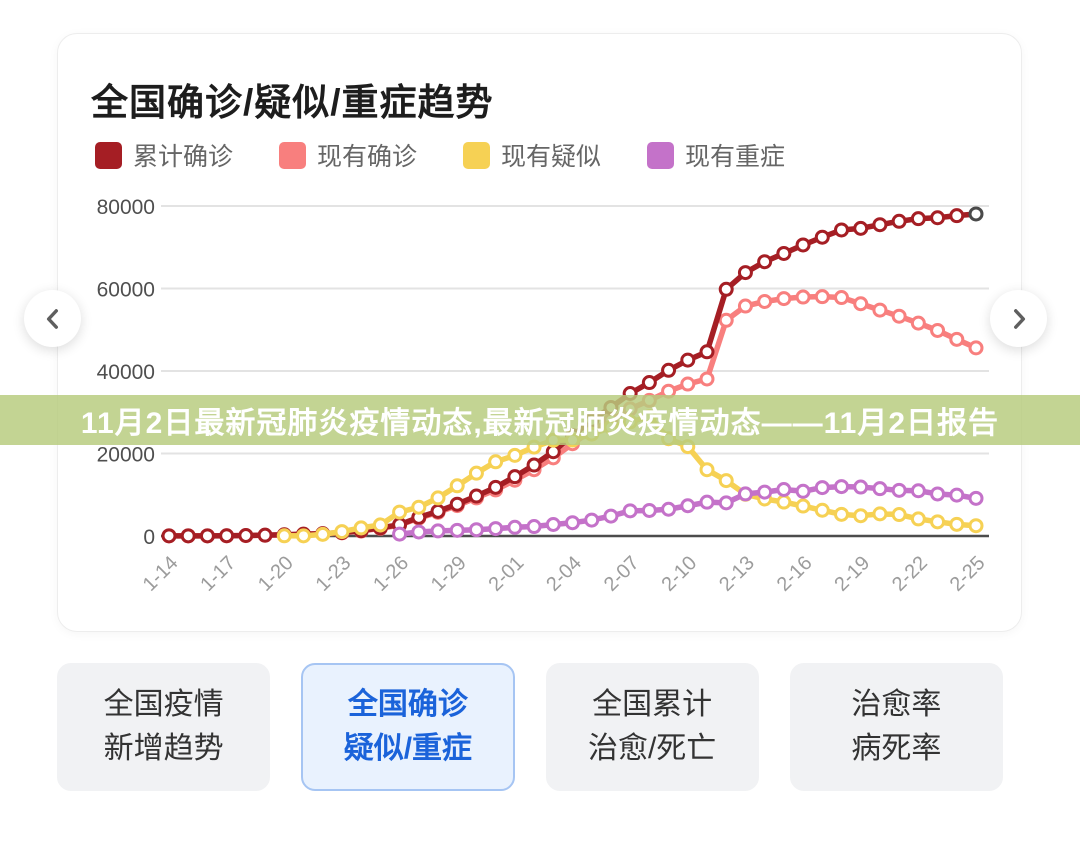 Image resolution: width=1080 pixels, height=846 pixels. Describe the element at coordinates (440, 155) in the screenshot. I see `chart-legend: 累计确诊 现有确诊 现有疑似 现有重症` at that location.